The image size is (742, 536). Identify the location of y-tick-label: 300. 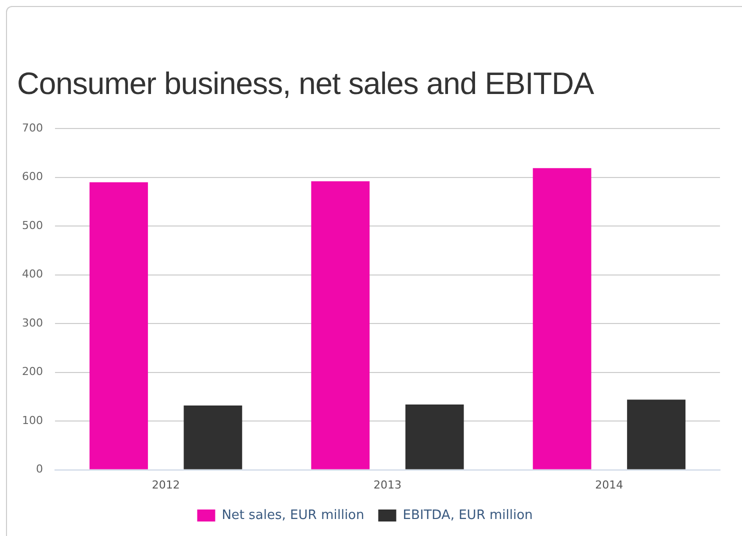
(32, 323).